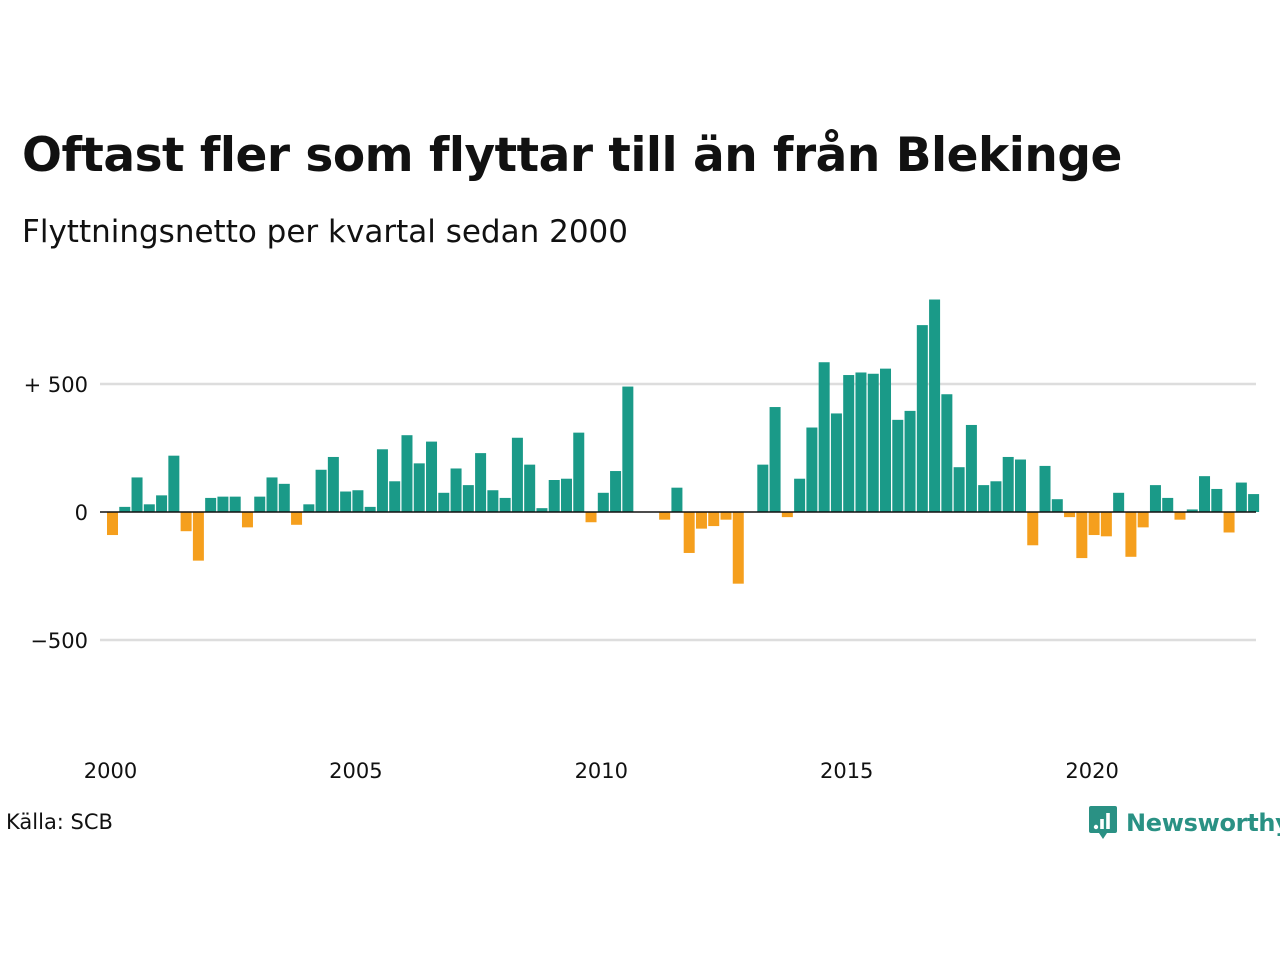 The width and height of the screenshot is (1280, 960). I want to click on bar: 2023 K1: 115, so click(1241, 497).